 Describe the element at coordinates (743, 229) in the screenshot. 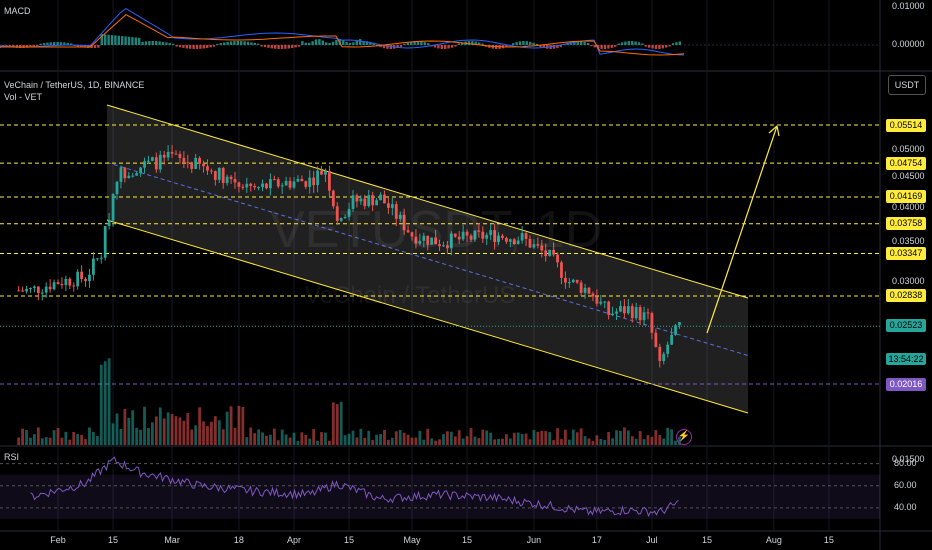

I see `overlay-drawings` at that location.